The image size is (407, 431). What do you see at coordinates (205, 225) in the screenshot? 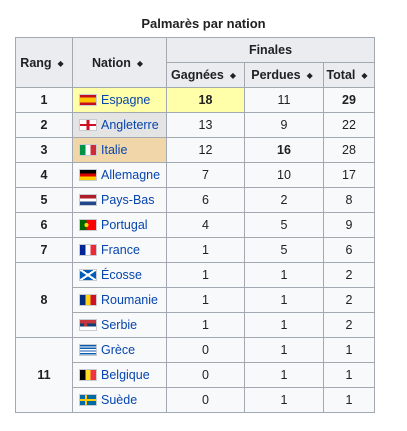
I see `won-cell: 4` at bounding box center [205, 225].